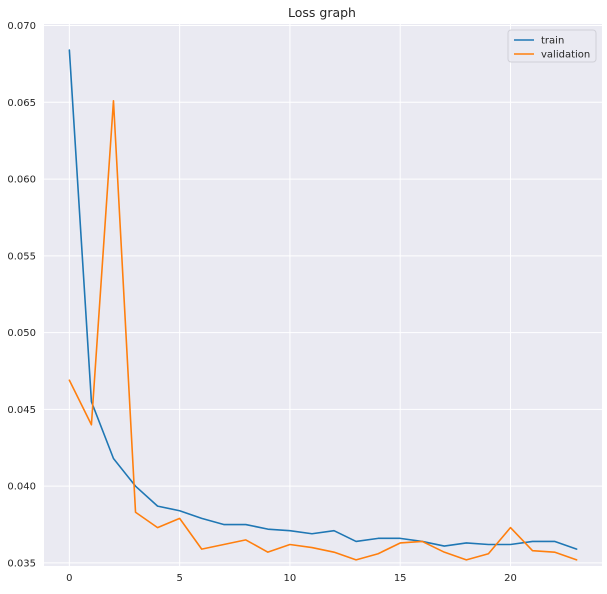 This screenshot has width=607, height=594. Describe the element at coordinates (400, 578) in the screenshot. I see `x-tick-label: 15` at that location.